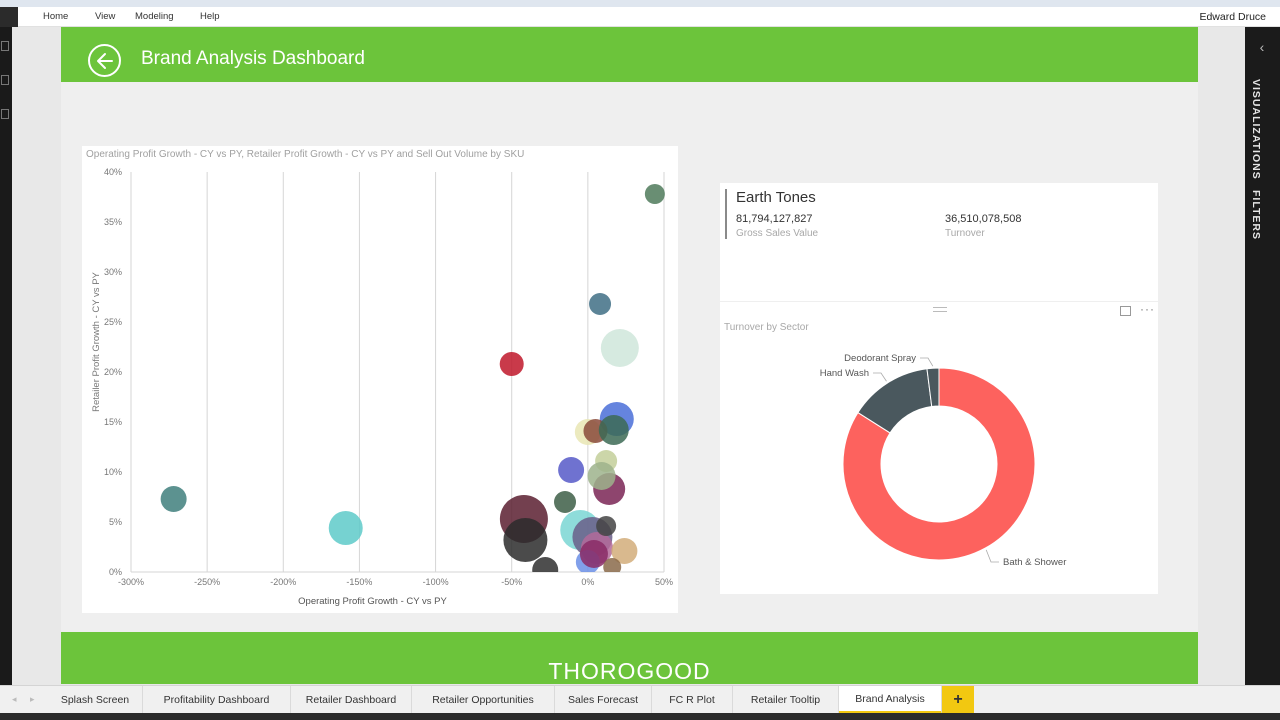 The width and height of the screenshot is (1280, 720). Describe the element at coordinates (95, 700) in the screenshot. I see `tab-splash-screen: Splash Screen` at that location.